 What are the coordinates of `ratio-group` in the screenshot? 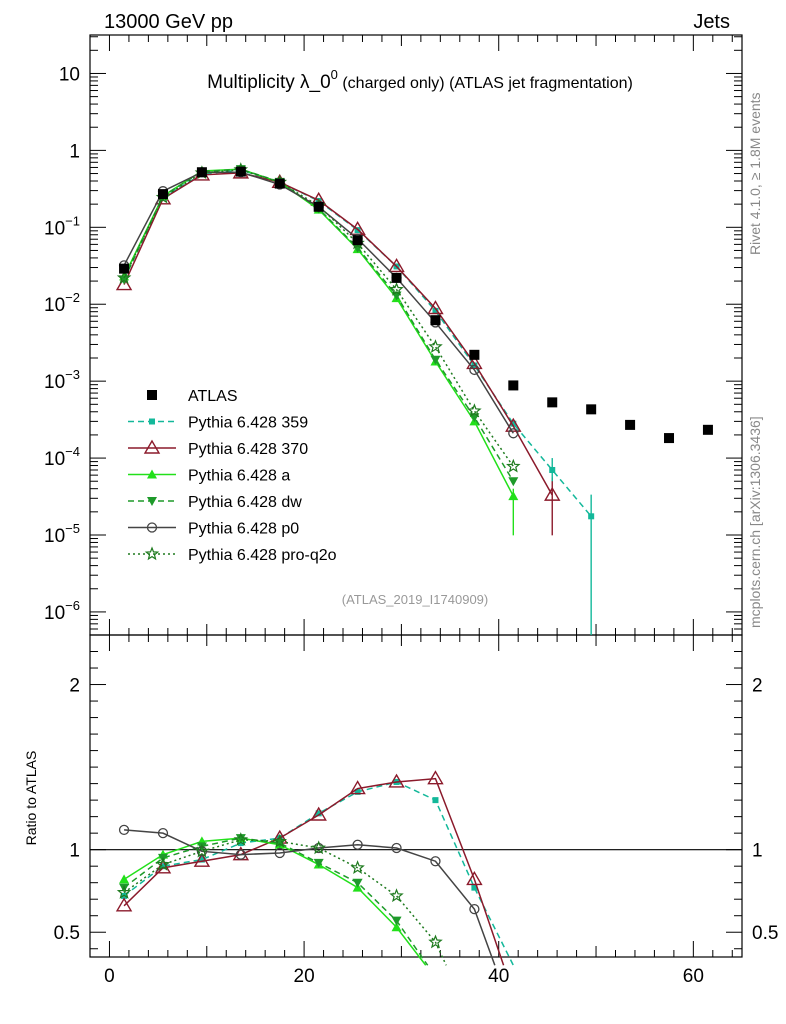 It's located at (314, 868).